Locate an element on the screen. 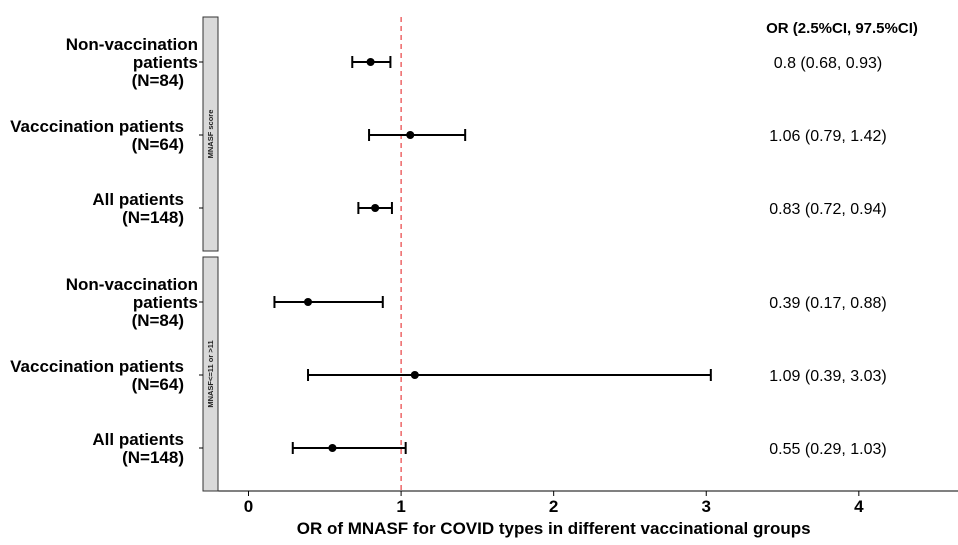 The width and height of the screenshot is (958, 545). ci-text: 0.39 (0.17, 0.88) is located at coordinates (827, 303).